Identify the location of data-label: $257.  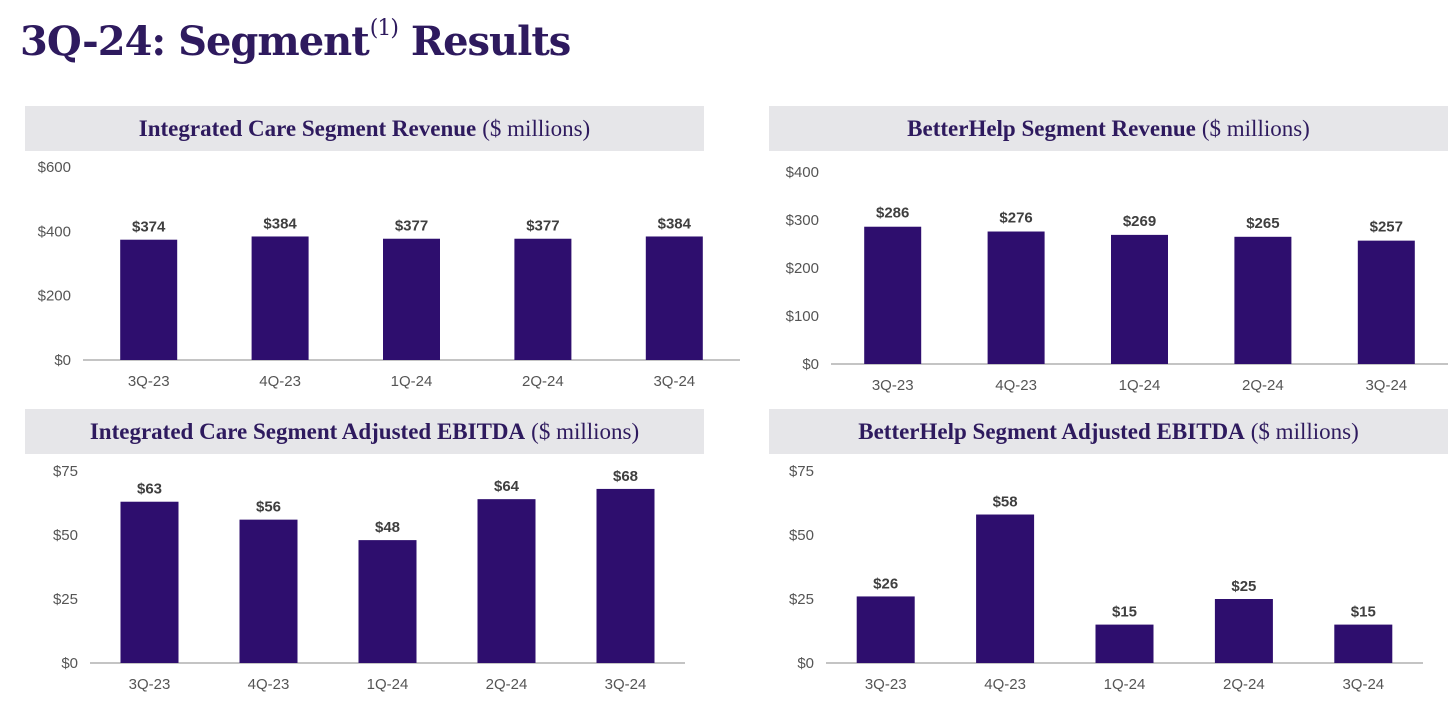
(1386, 227).